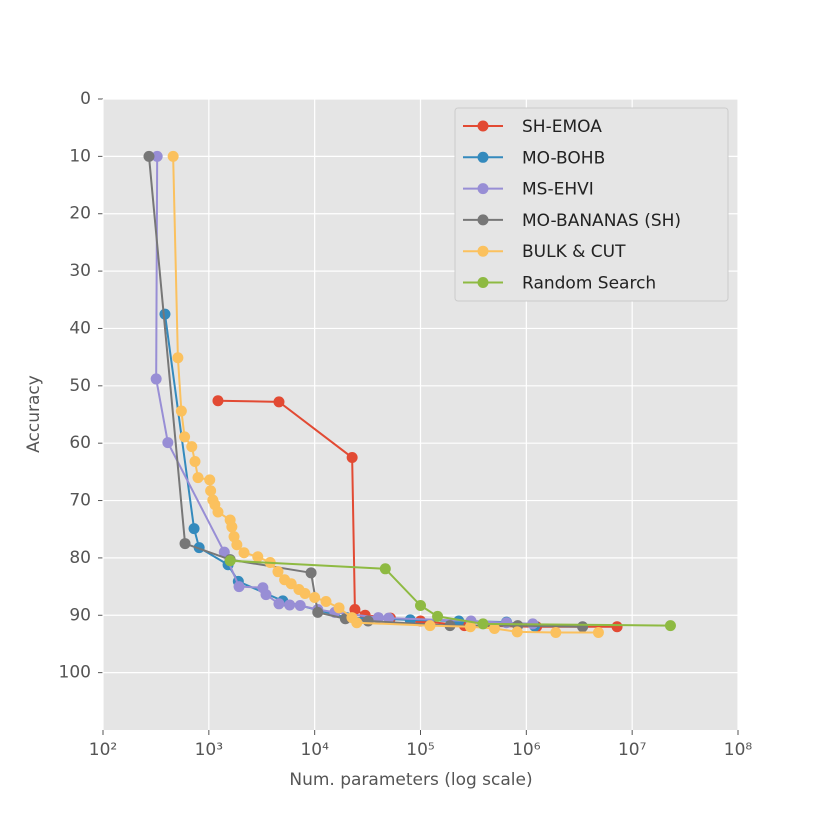 Image resolution: width=822 pixels, height=822 pixels. I want to click on legend-label: MO-BOHB, so click(563, 158).